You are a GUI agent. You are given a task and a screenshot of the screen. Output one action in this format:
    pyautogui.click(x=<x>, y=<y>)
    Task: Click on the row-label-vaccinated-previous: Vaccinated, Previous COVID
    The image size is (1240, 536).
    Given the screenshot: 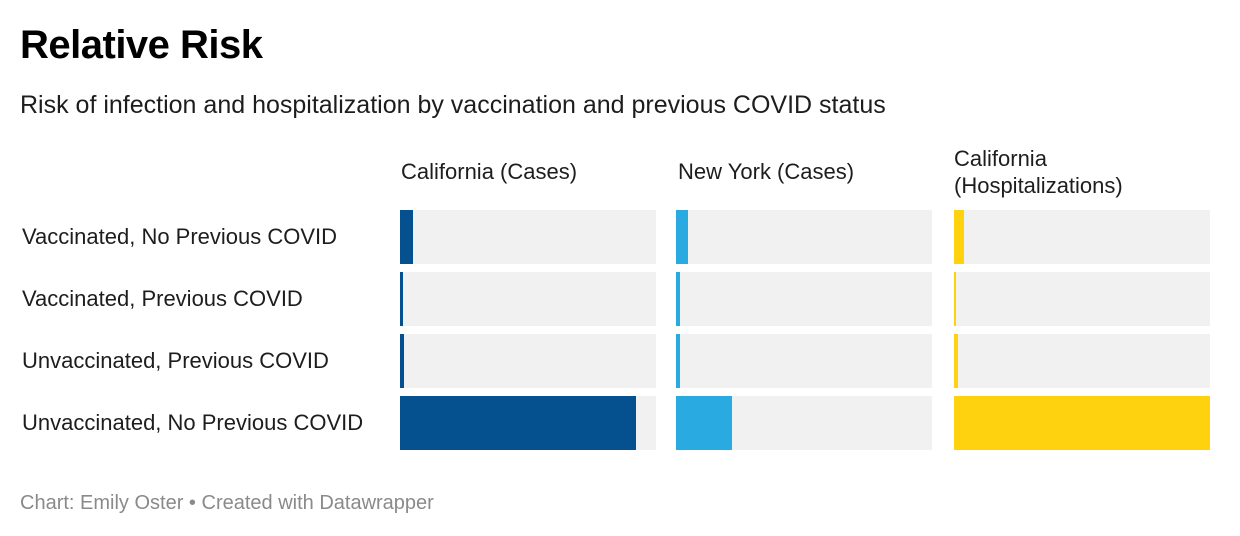 What is the action you would take?
    pyautogui.click(x=162, y=298)
    